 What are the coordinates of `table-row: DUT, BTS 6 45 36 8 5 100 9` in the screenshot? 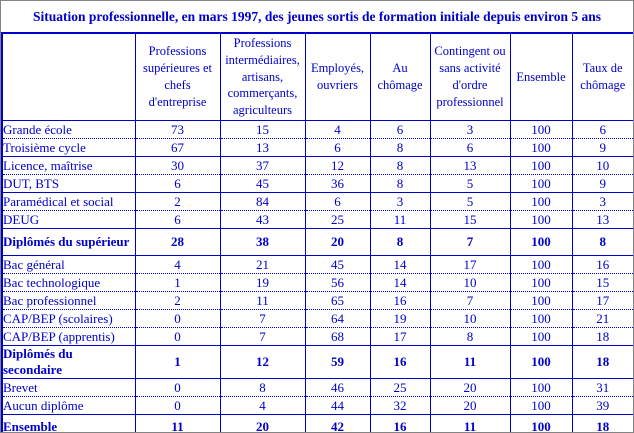 It's located at (317, 183).